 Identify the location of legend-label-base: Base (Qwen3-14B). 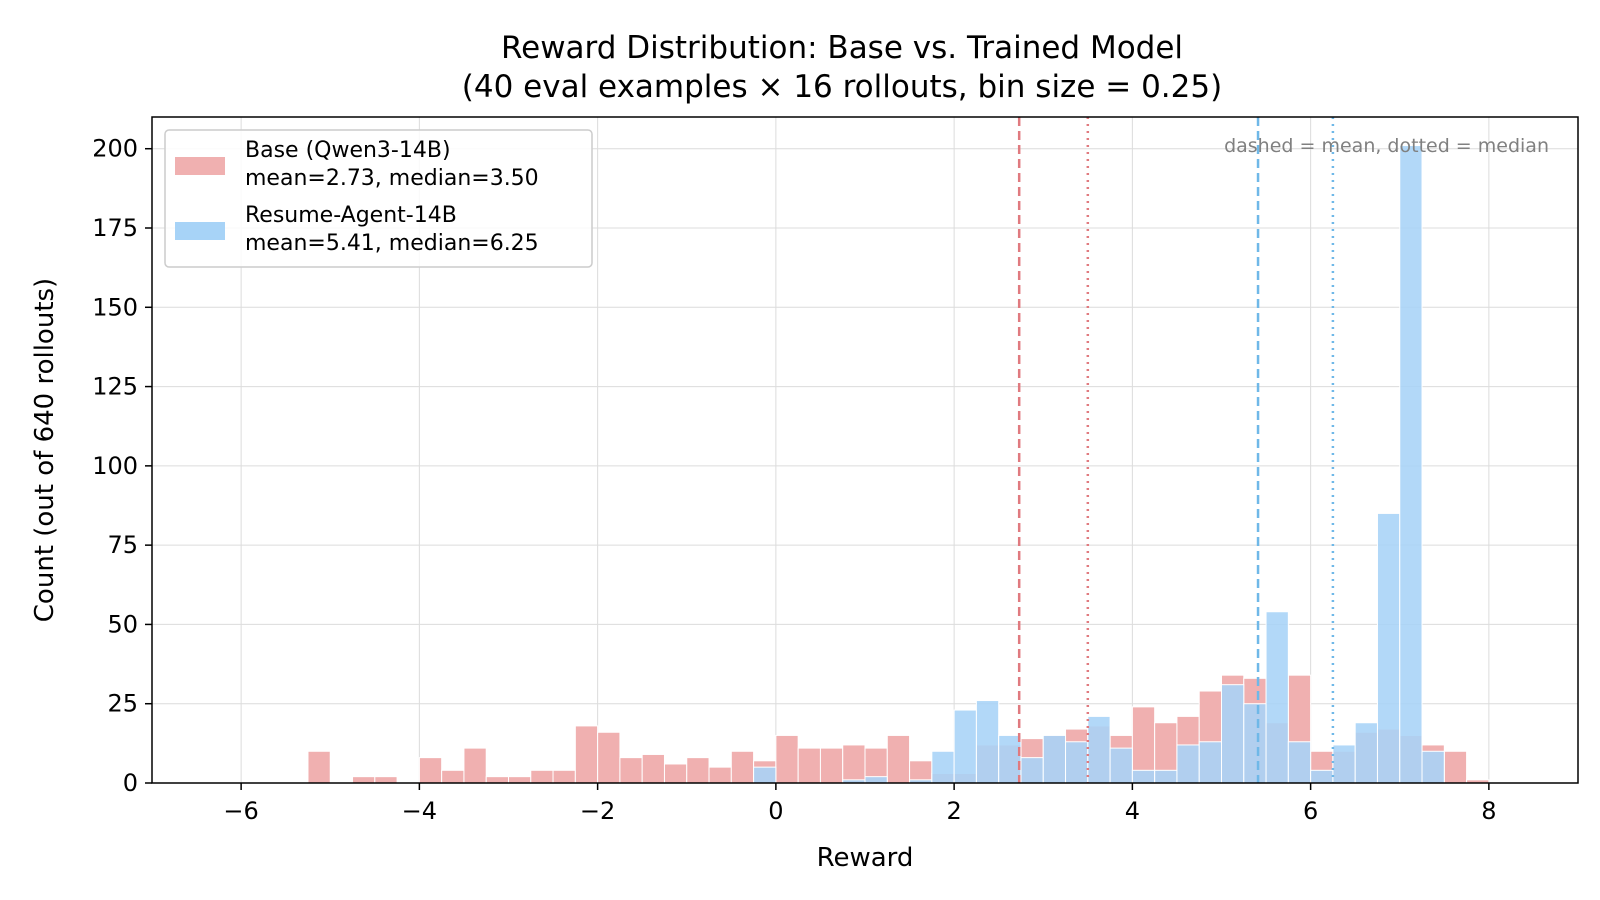
(348, 150).